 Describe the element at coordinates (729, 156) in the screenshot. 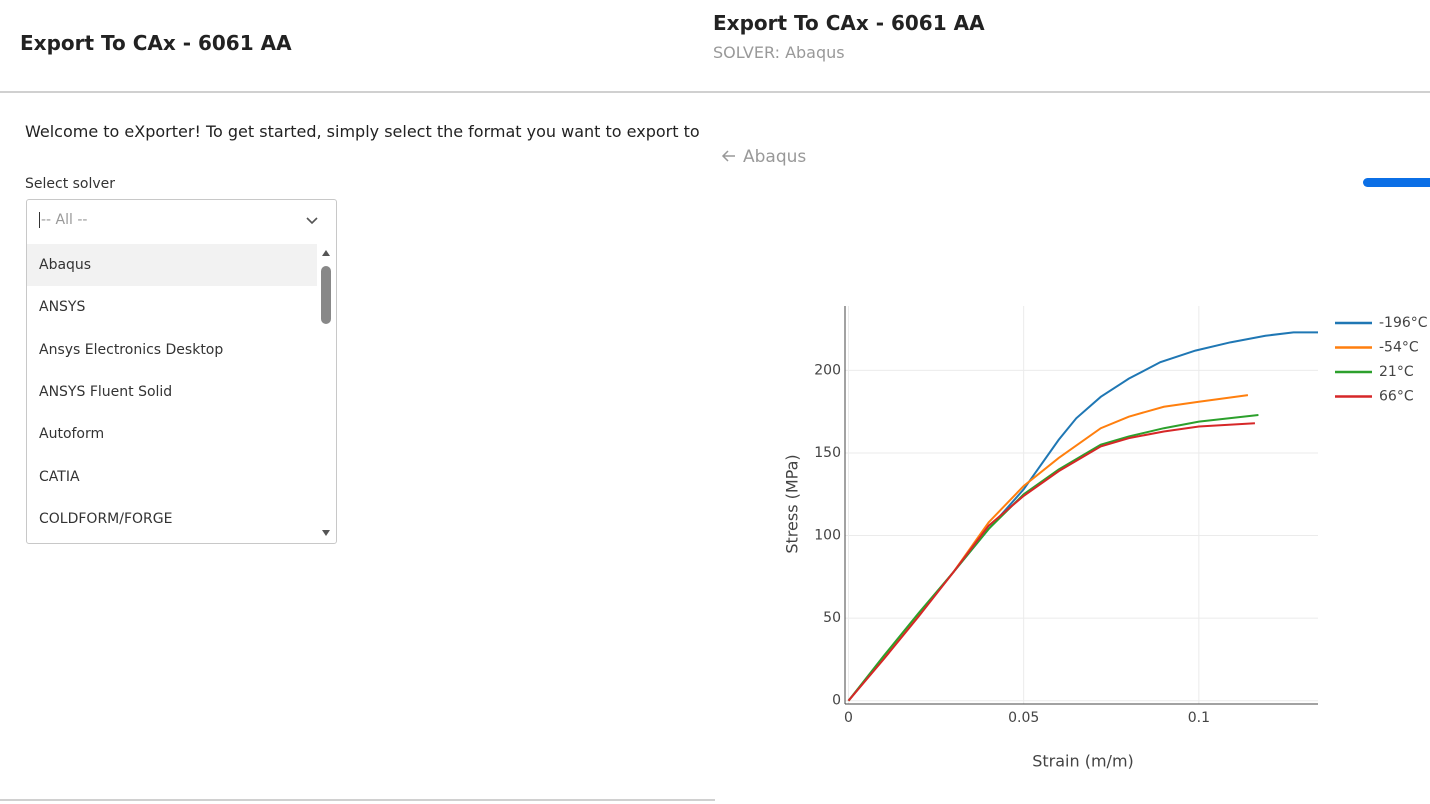

I see `back-arrow` at that location.